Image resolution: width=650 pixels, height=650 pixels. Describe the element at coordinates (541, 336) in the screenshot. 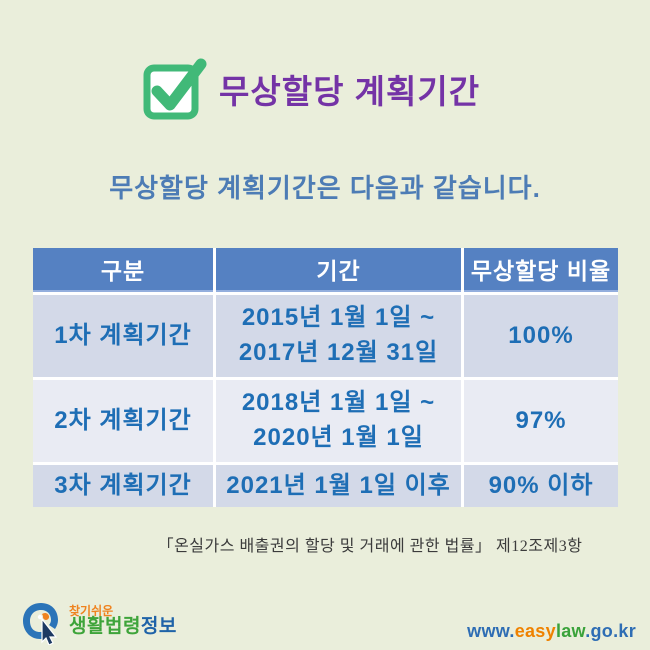

I see `table-row-1-ratio: 100%` at that location.